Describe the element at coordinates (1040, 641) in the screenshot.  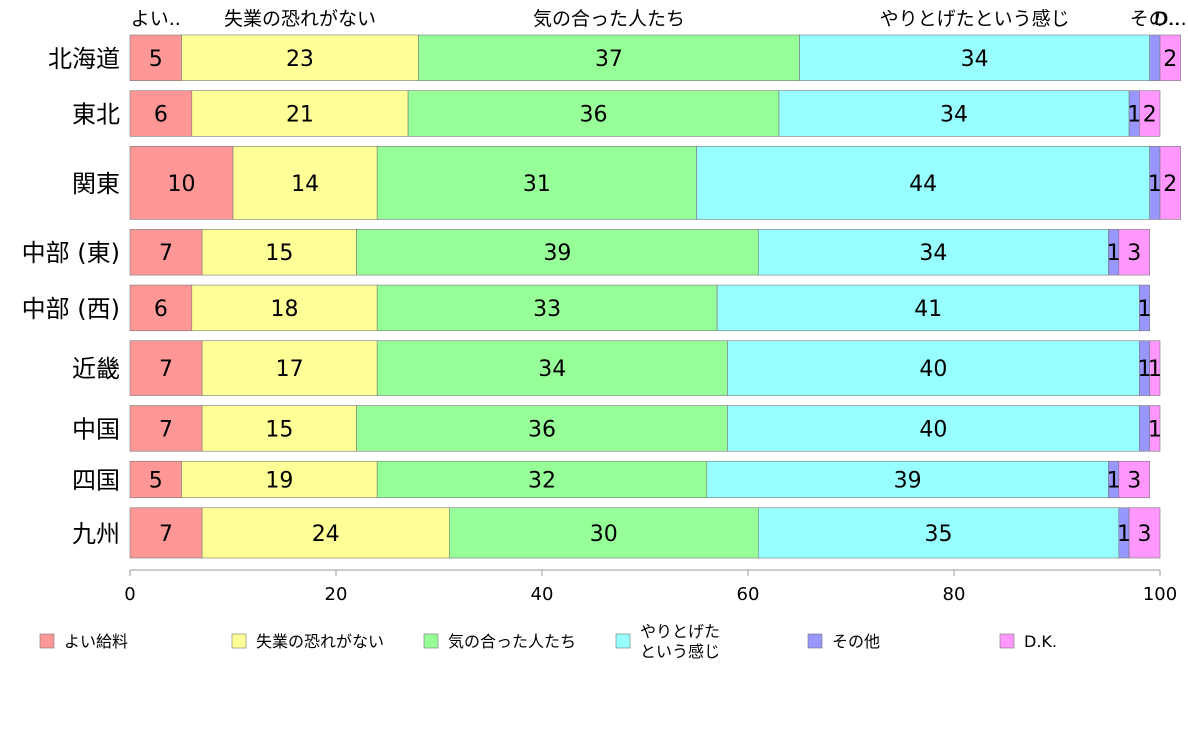
I see `legend-label: D.K.` at that location.